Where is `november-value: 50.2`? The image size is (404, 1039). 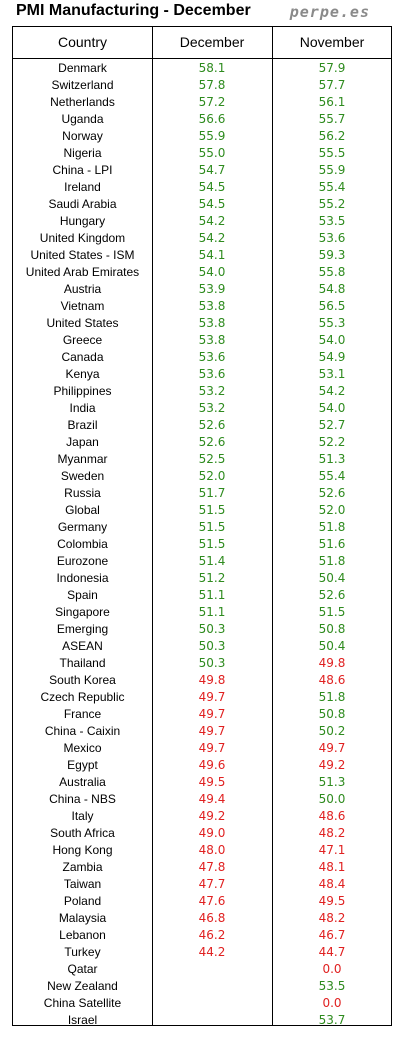
november-value: 50.2 is located at coordinates (332, 731).